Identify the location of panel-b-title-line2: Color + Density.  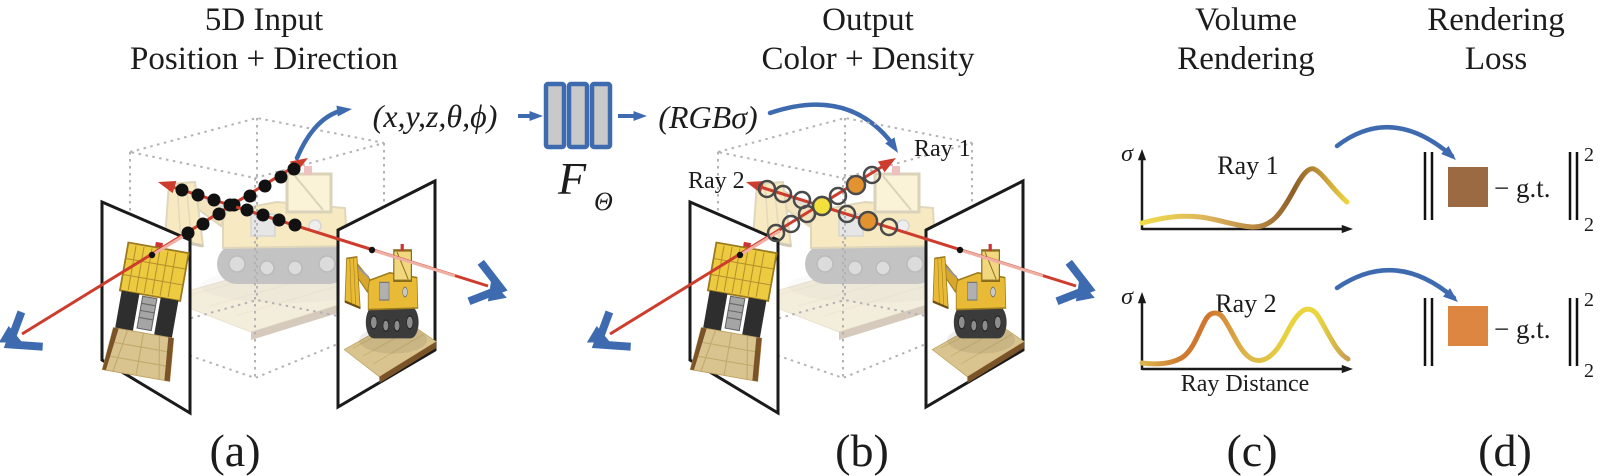
(868, 59).